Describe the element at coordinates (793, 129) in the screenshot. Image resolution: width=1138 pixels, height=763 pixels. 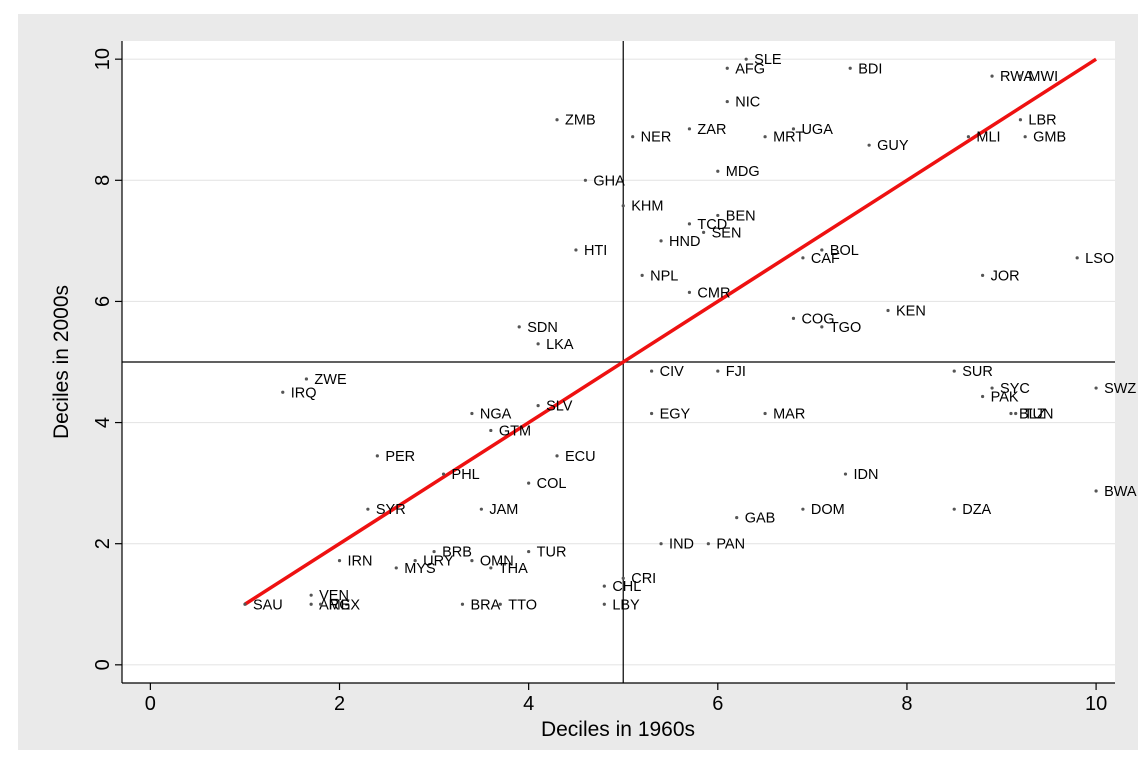
I see `point-uga` at that location.